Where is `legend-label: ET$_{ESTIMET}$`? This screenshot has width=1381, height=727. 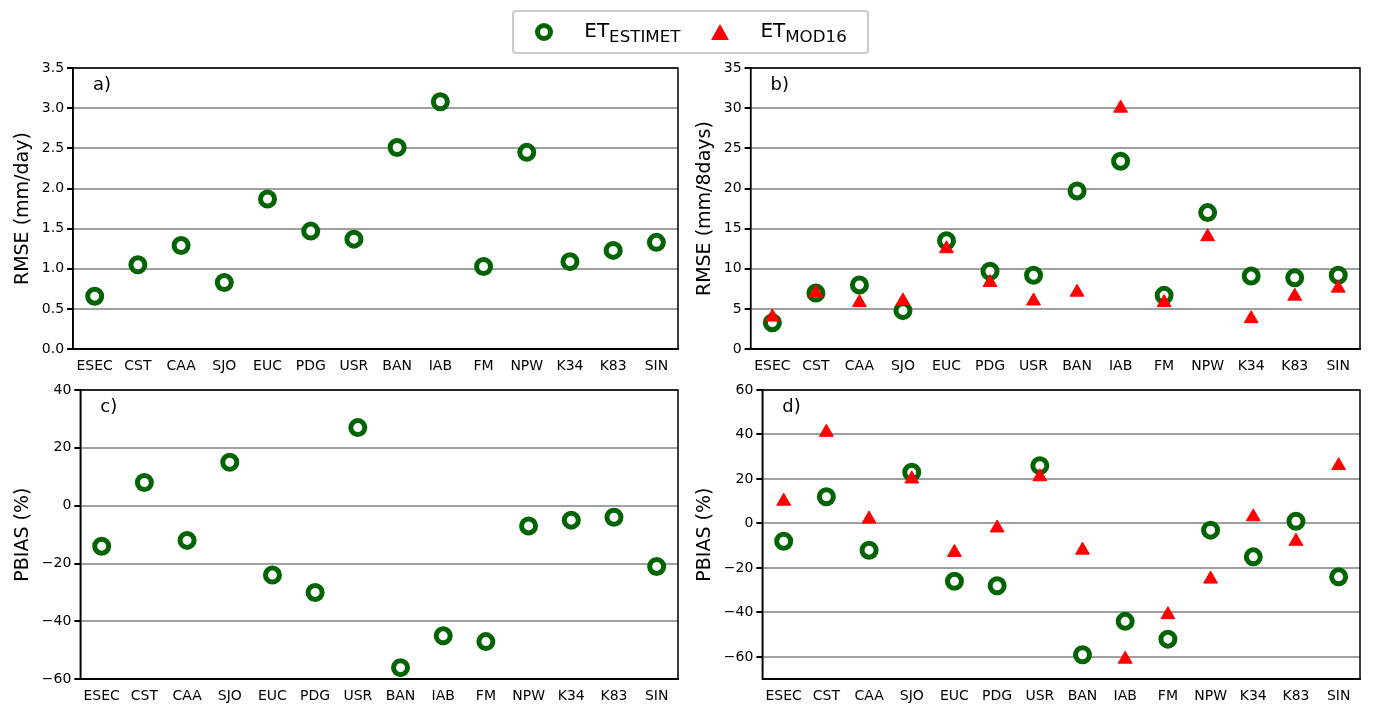
legend-label: ET$_{ESTIMET}$ is located at coordinates (632, 32).